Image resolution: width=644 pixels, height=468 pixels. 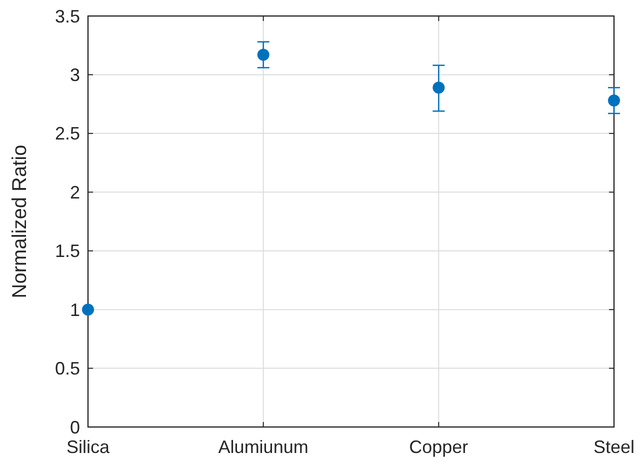 What do you see at coordinates (75, 192) in the screenshot?
I see `y-tick-label: 2` at bounding box center [75, 192].